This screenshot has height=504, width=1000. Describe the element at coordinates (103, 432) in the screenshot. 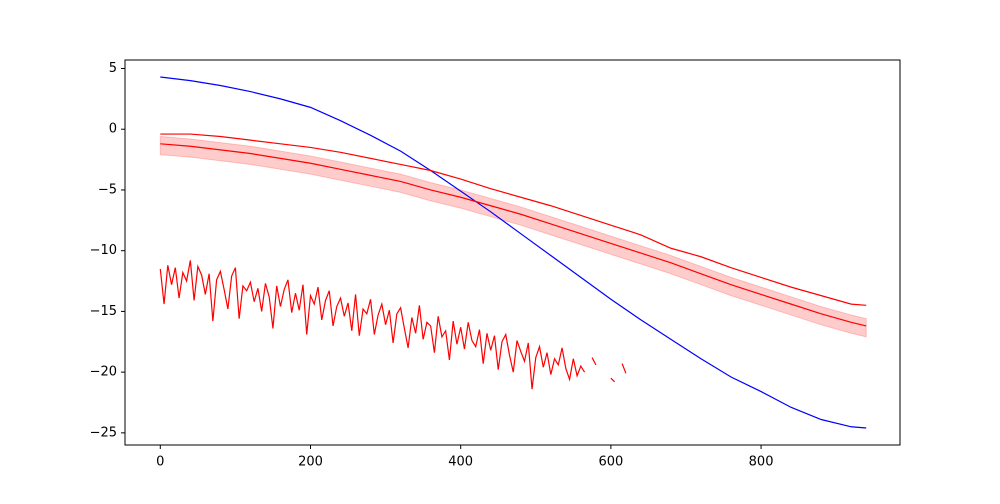

I see `y-tick-label: −25` at that location.